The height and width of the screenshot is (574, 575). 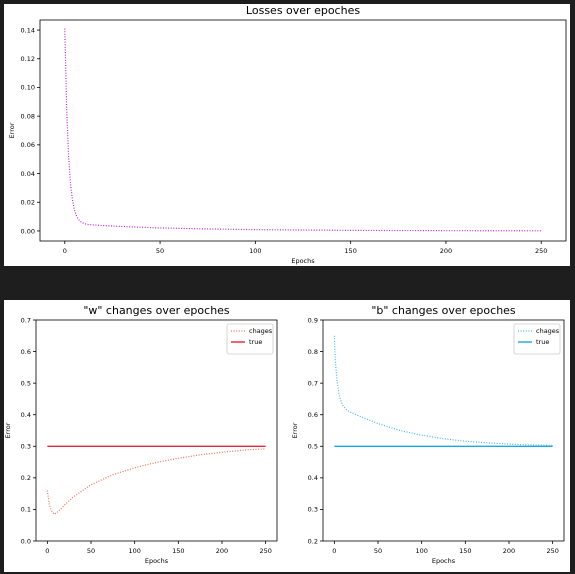 What do you see at coordinates (378, 551) in the screenshot?
I see `b-chart-x-tick-label: 50` at bounding box center [378, 551].